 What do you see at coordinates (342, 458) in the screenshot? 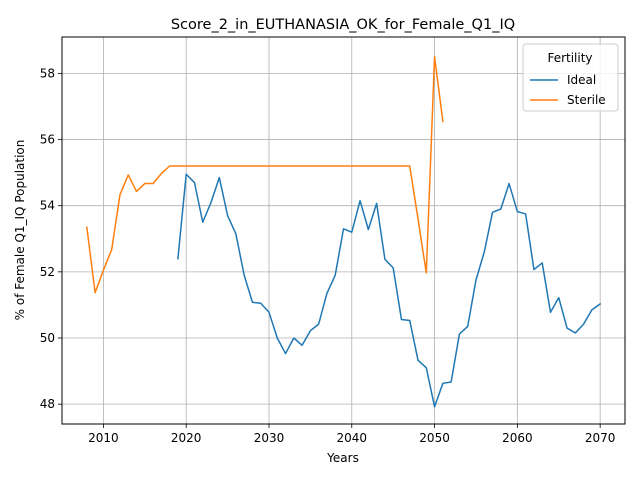
I see `x-axis-label: Years` at bounding box center [342, 458].